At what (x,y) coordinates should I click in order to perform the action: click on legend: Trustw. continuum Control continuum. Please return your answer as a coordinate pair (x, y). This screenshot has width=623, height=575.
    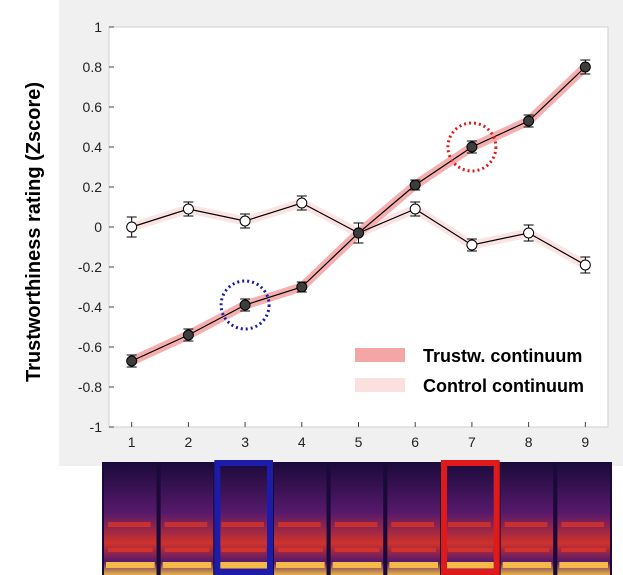
    Looking at the image, I should click on (469, 371).